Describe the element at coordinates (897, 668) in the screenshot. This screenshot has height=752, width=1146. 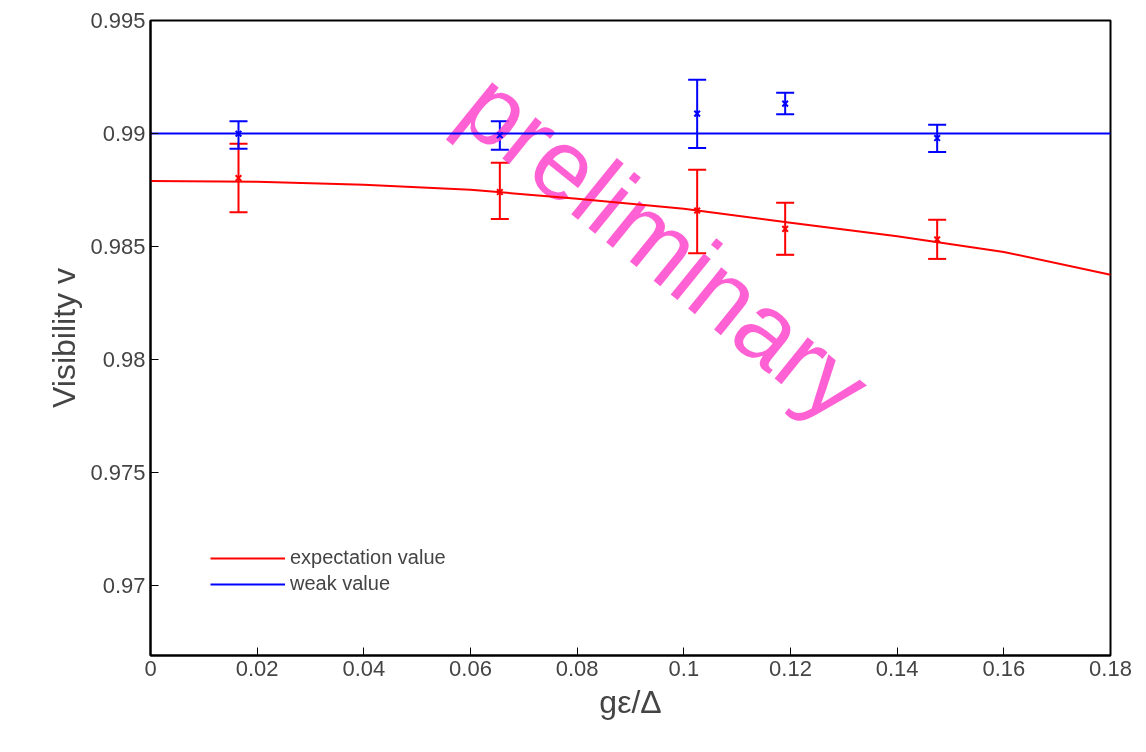
I see `x-tick-label: 0.14` at that location.